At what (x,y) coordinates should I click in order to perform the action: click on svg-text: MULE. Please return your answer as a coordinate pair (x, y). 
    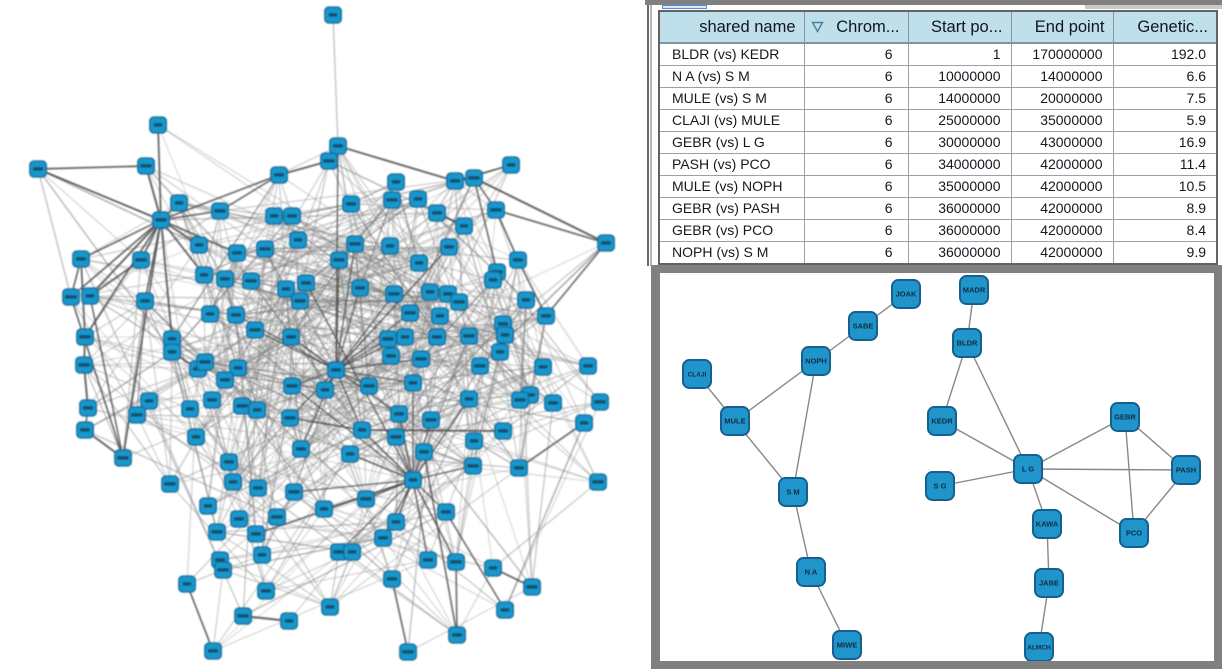
    Looking at the image, I should click on (734, 421).